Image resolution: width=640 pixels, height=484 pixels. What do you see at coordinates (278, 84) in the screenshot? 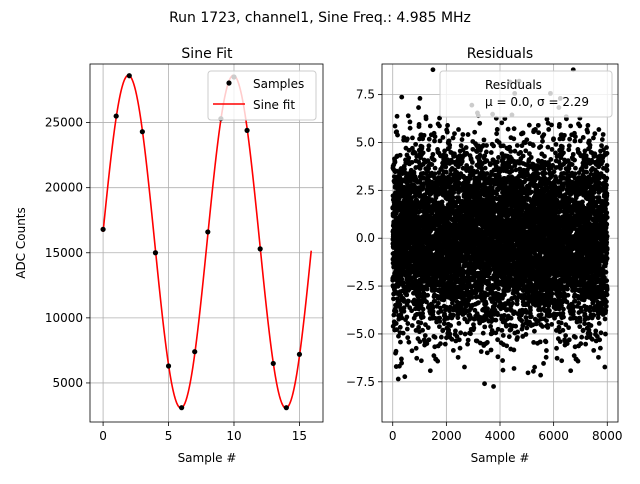
I see `legend-samples-label: Samples` at bounding box center [278, 84].